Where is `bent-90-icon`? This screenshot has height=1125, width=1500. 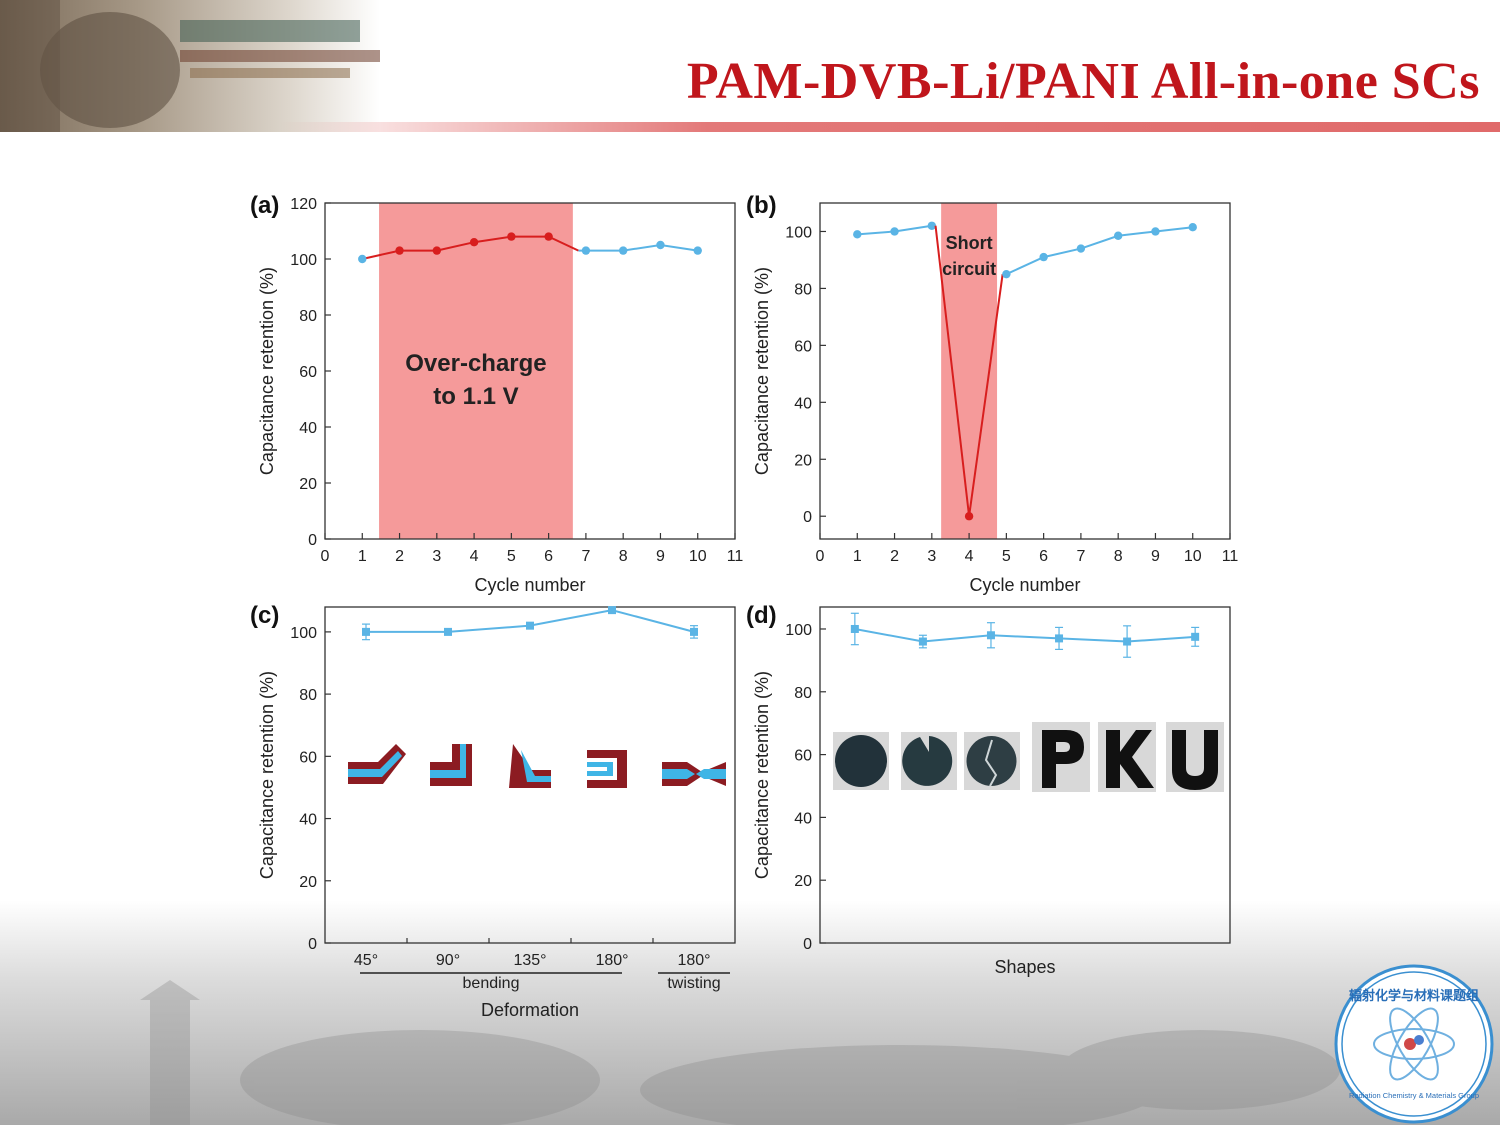
bent-90-icon is located at coordinates (451, 765).